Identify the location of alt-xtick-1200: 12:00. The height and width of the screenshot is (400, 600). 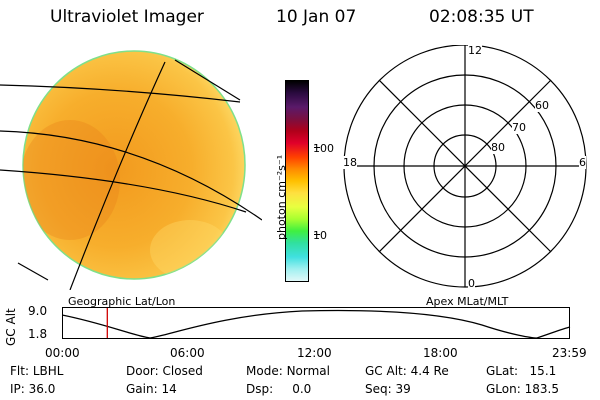
(314, 353).